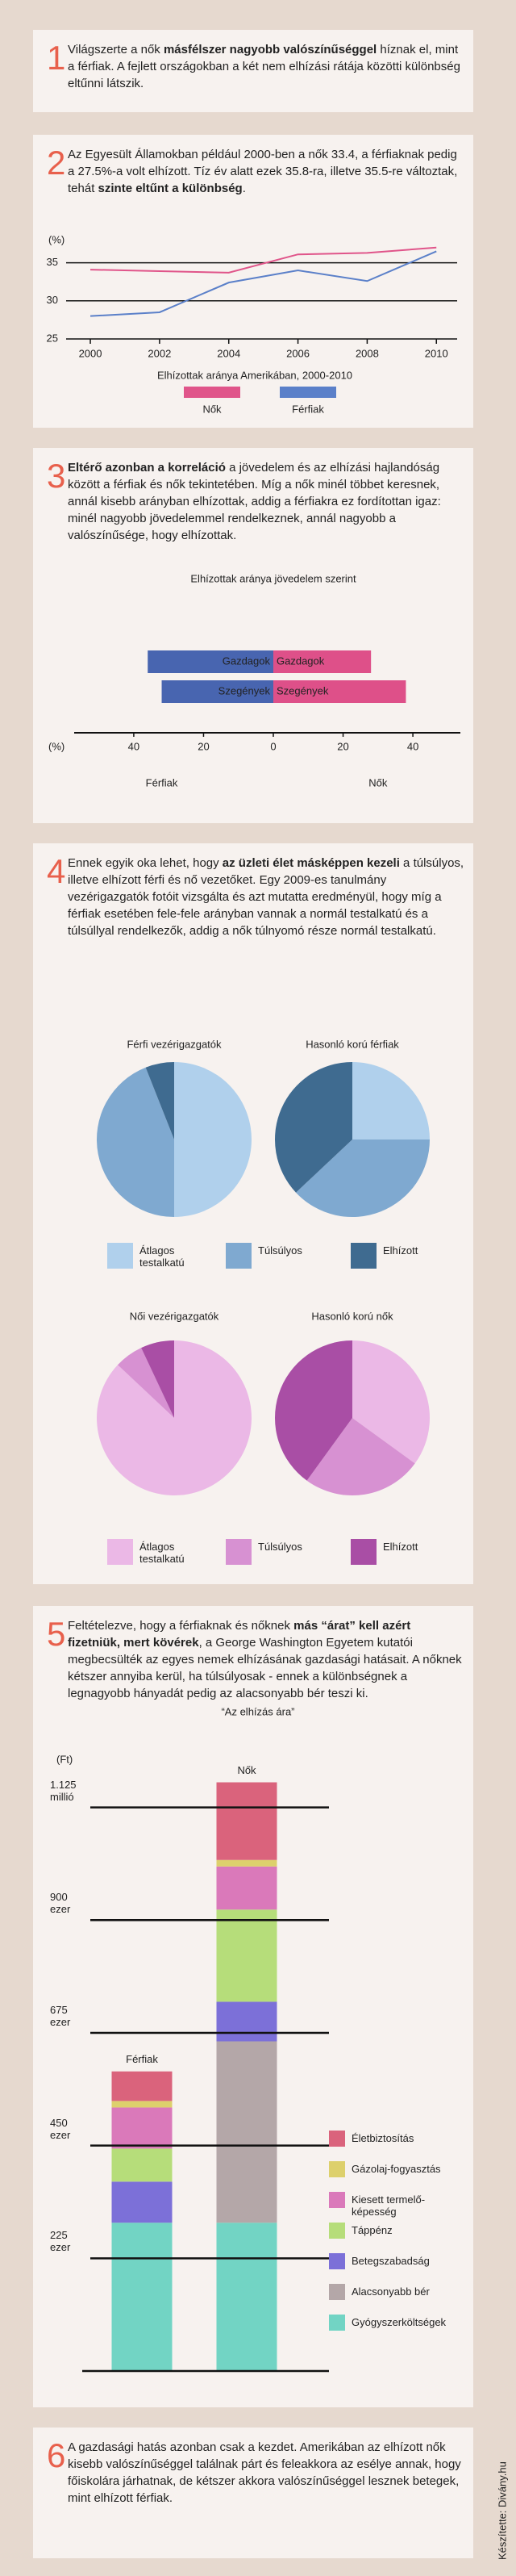 This screenshot has height=2576, width=516. Describe the element at coordinates (246, 1770) in the screenshot. I see `category-label: Nők` at that location.